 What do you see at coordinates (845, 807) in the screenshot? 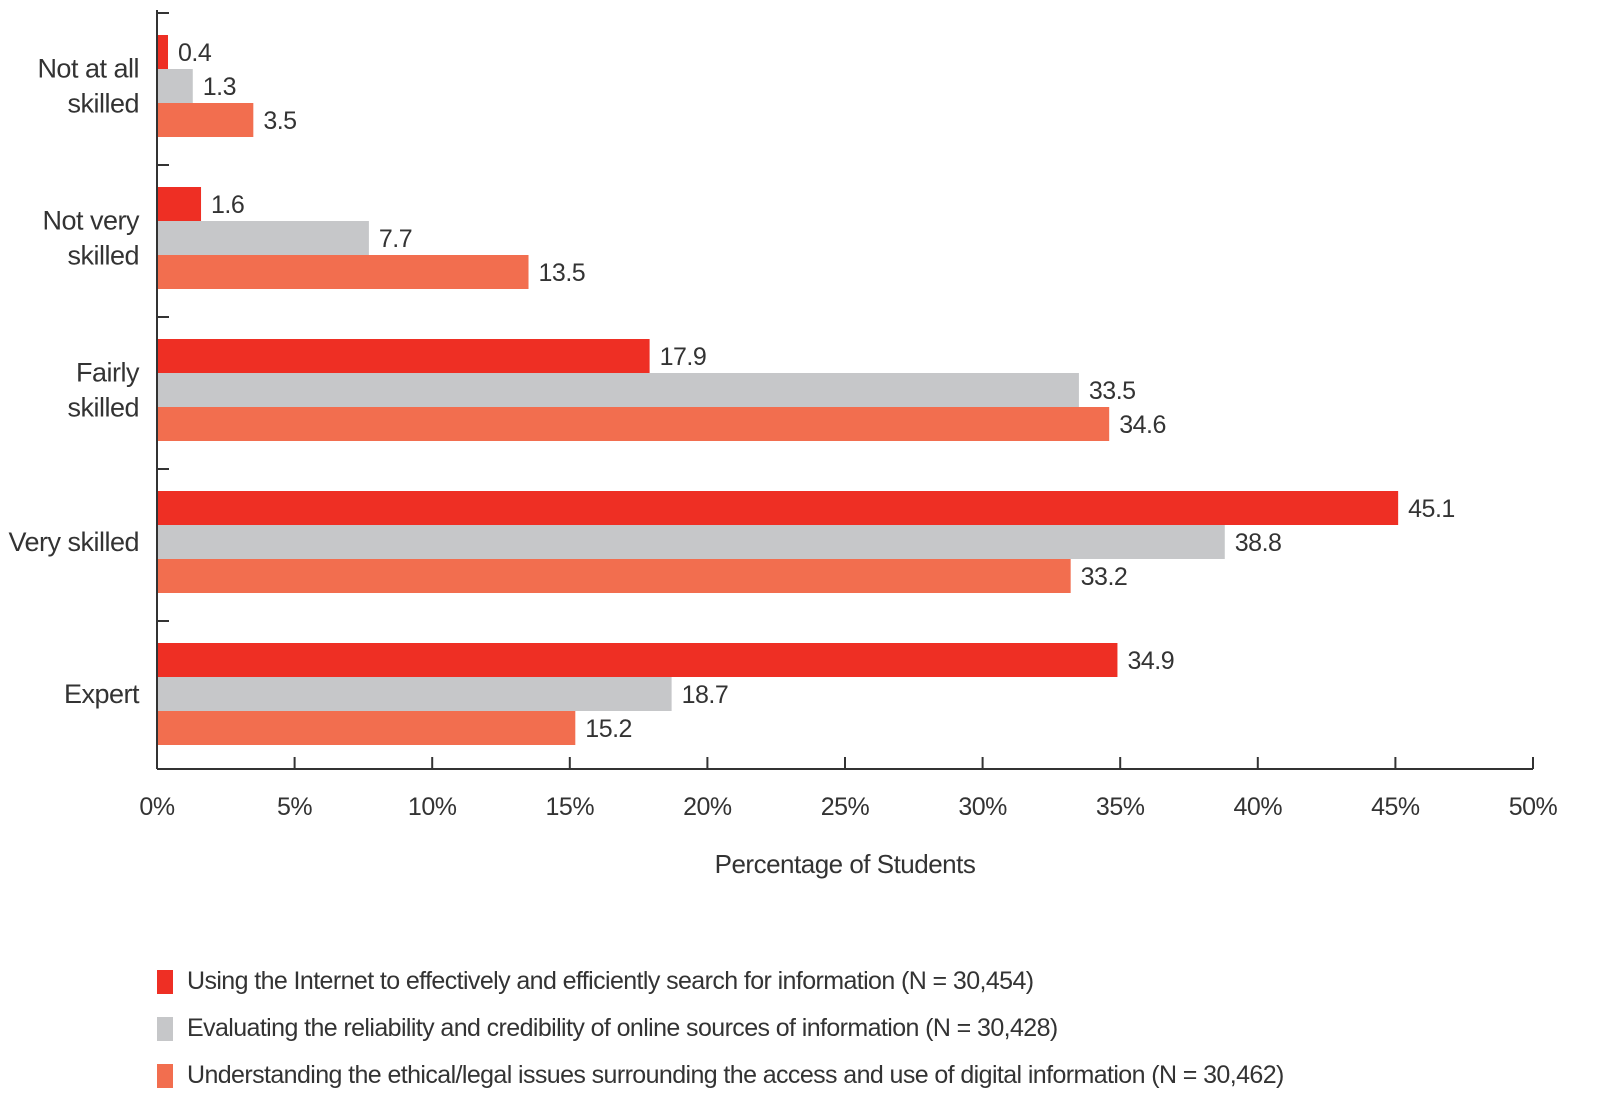
I see `x-tick-label-5: 25%` at bounding box center [845, 807].